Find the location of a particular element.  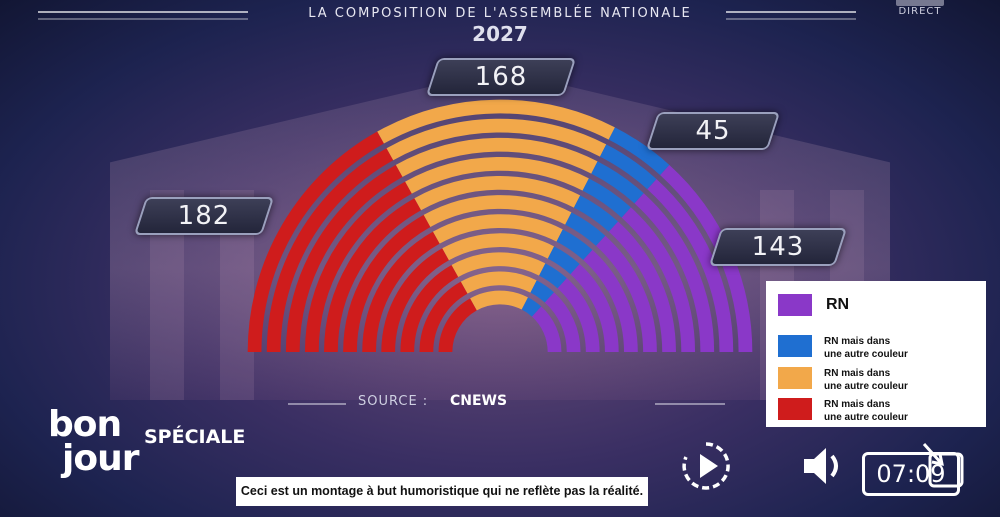

volume-button is located at coordinates (824, 466).